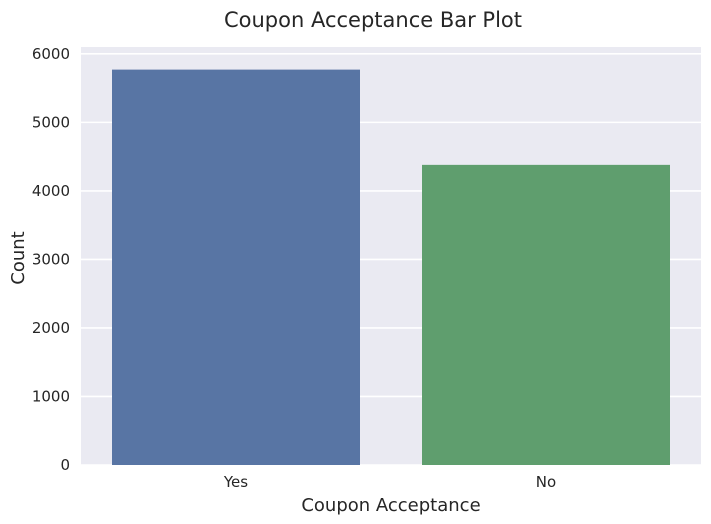  What do you see at coordinates (546, 482) in the screenshot?
I see `x-tick-label: No` at bounding box center [546, 482].